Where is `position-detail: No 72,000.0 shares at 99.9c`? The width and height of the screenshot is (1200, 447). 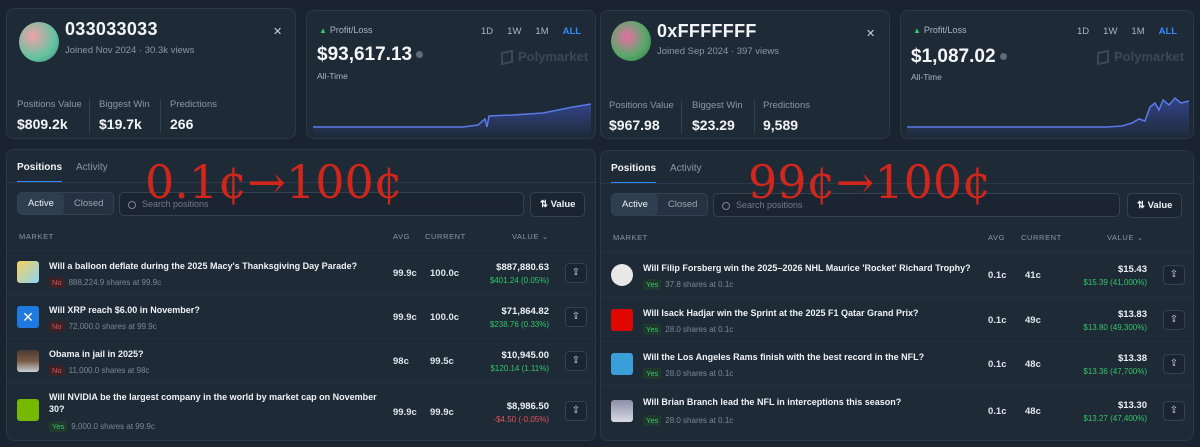 position-detail: No 72,000.0 shares at 99.9c is located at coordinates (103, 326).